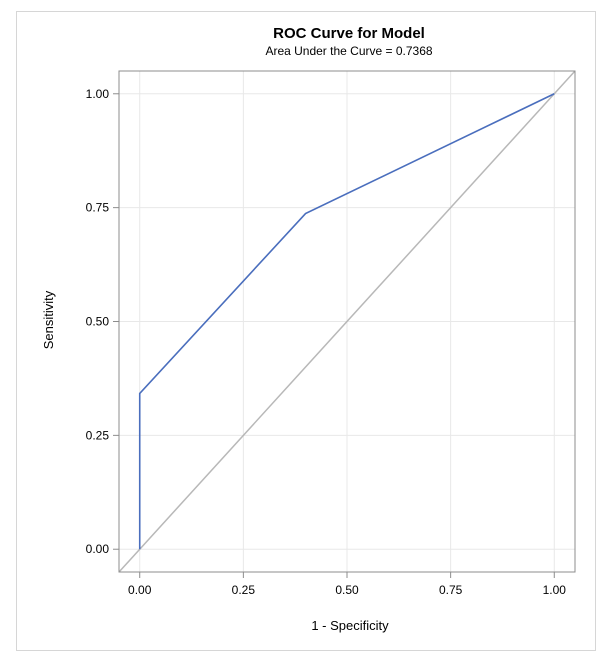 Image resolution: width=606 pixels, height=655 pixels. I want to click on x-tick-label-4: 1.00, so click(555, 590).